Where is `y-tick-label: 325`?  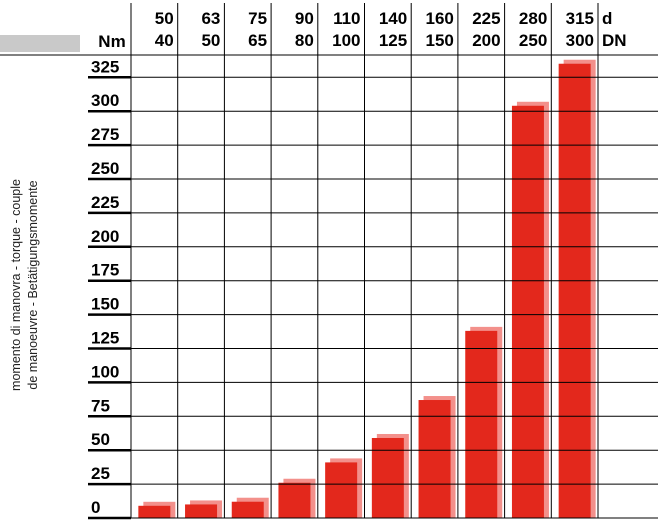 y-tick-label: 325 is located at coordinates (105, 66).